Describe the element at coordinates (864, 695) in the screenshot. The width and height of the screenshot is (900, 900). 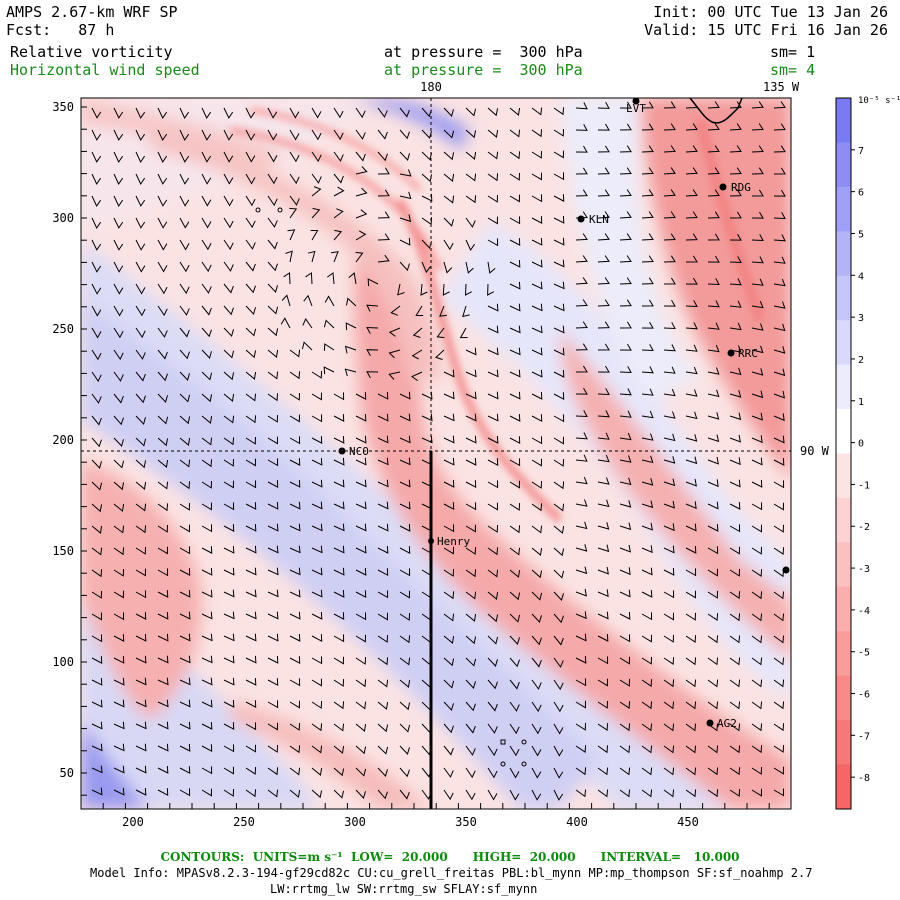
I see `colorbar-label: -6` at that location.